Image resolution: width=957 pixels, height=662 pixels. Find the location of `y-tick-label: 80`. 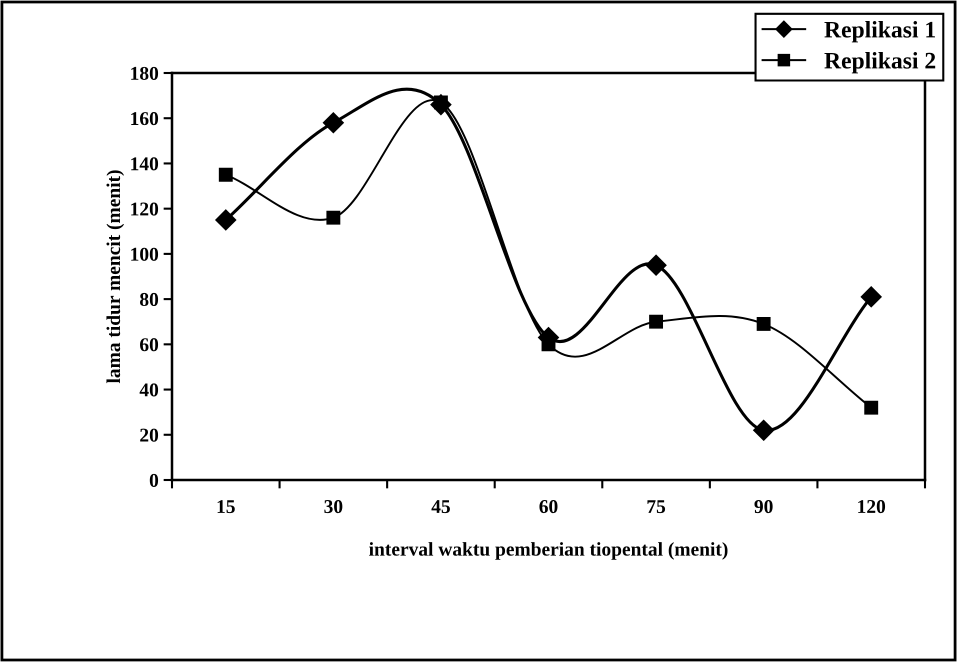

y-tick-label: 80 is located at coordinates (149, 299).